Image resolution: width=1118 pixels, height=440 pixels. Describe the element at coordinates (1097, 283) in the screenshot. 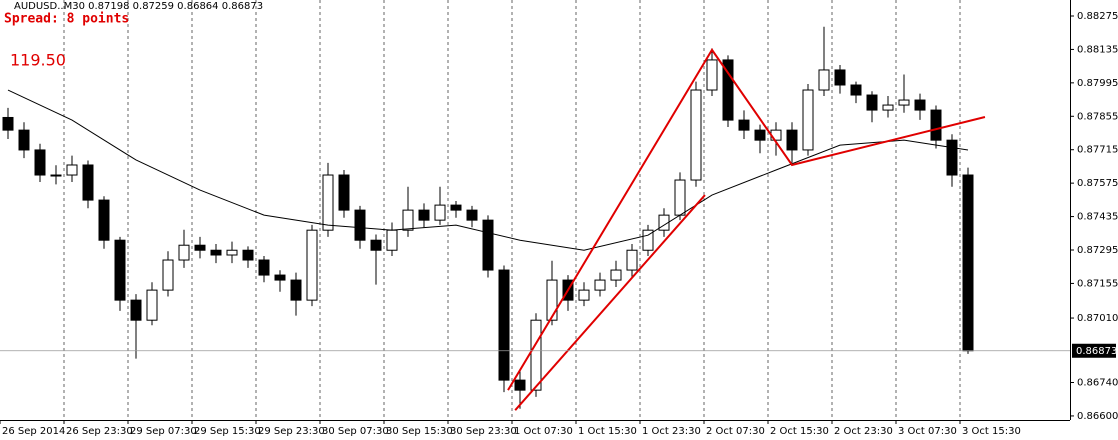

I see `y-tick-label: 0.87155` at that location.